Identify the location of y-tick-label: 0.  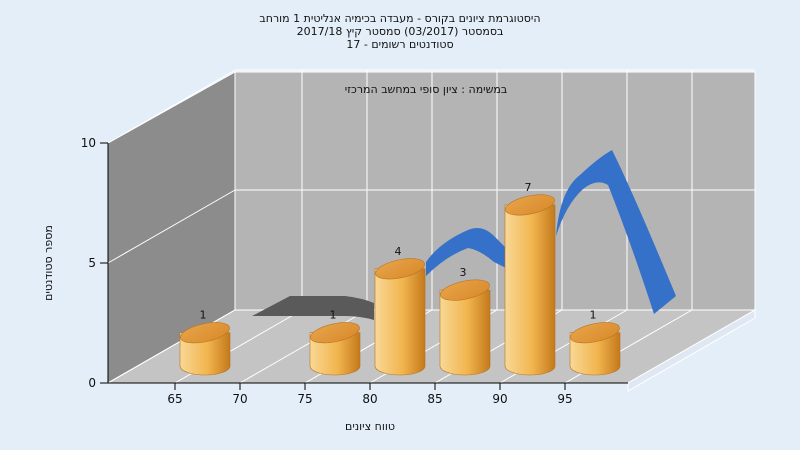
(92, 383).